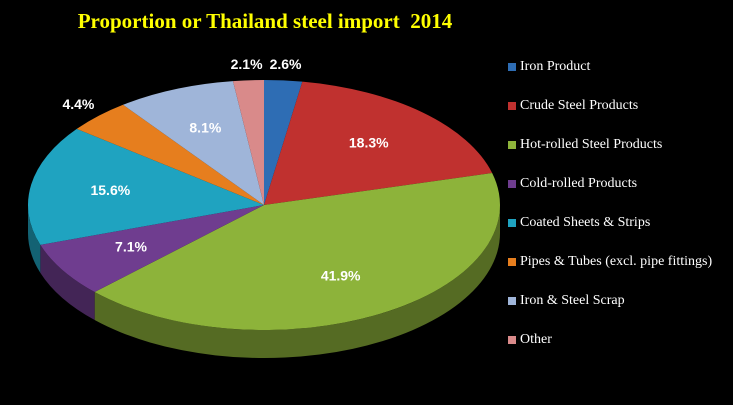 The image size is (733, 405). Describe the element at coordinates (131, 247) in the screenshot. I see `value-label: 7.1%` at that location.